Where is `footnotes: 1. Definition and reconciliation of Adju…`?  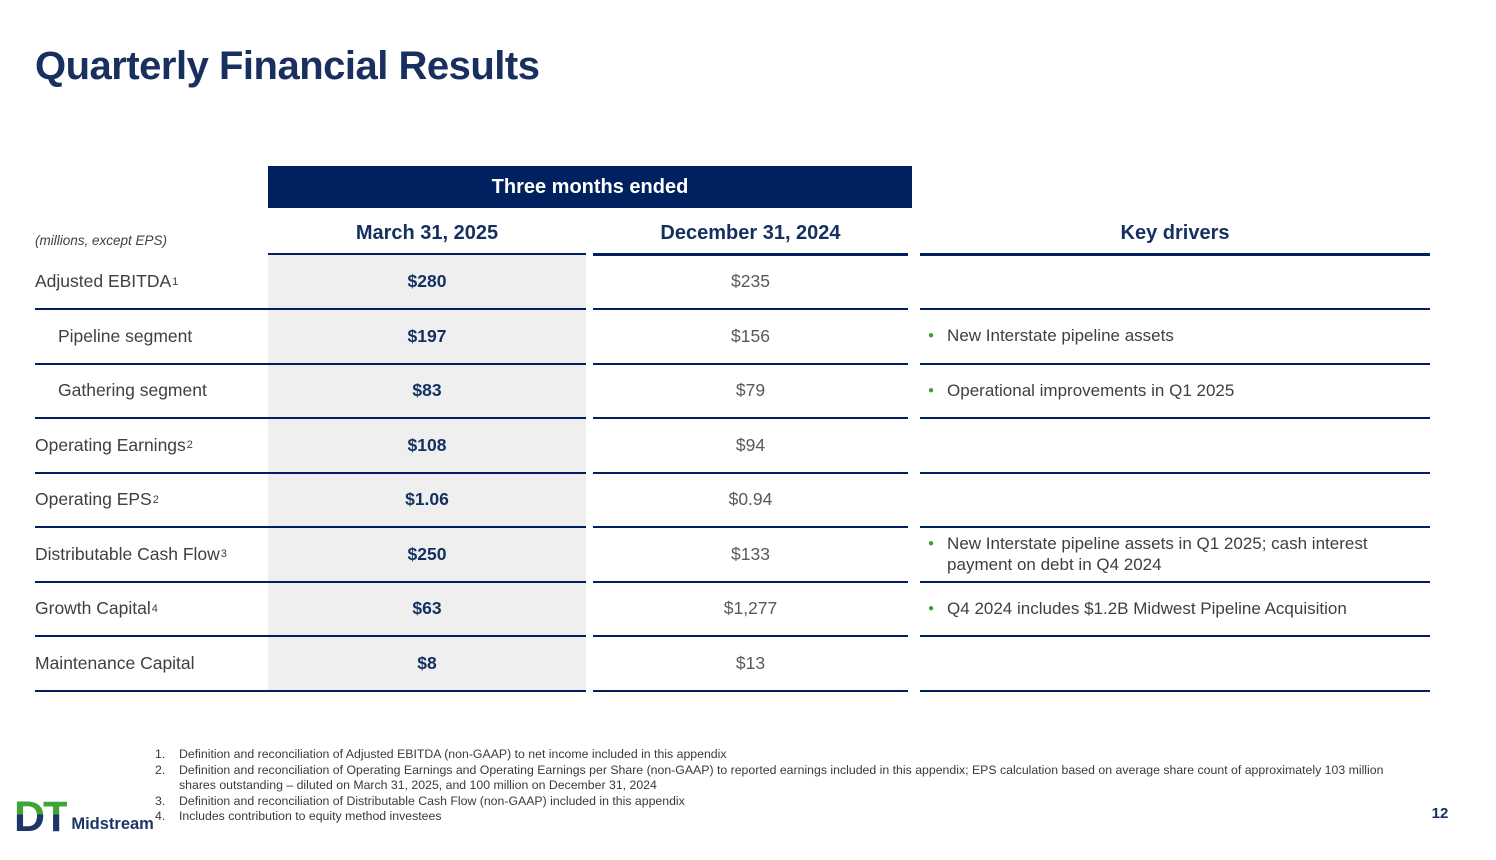
footnotes: 1. Definition and reconciliation of Adju… is located at coordinates (783, 786).